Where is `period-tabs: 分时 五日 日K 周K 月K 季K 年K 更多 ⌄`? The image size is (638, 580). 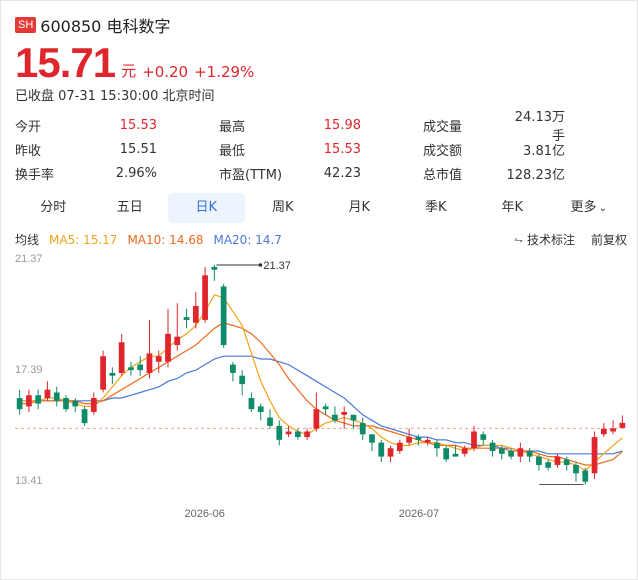
period-tabs: 分时 五日 日K 周K 月K 季K 年K 更多 ⌄ is located at coordinates (321, 208).